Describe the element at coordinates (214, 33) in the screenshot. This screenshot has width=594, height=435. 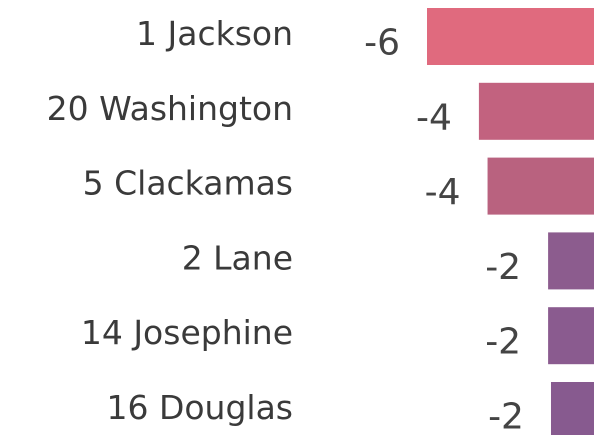
I see `category-label: 1 Jackson` at that location.